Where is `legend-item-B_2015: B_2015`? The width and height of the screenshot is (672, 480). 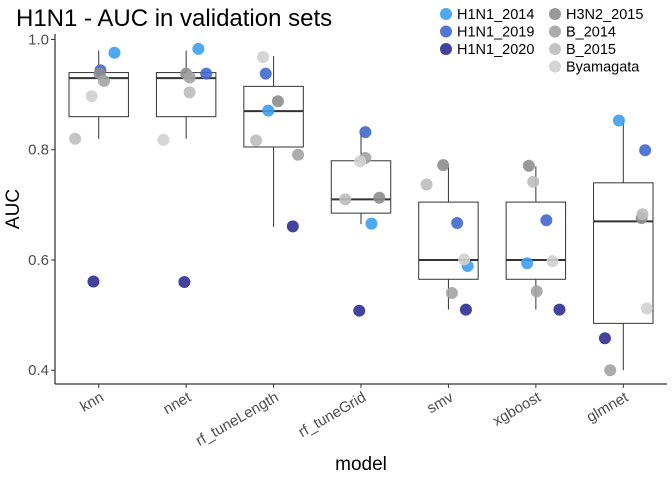
legend-item-B_2015: B_2015 is located at coordinates (582, 50).